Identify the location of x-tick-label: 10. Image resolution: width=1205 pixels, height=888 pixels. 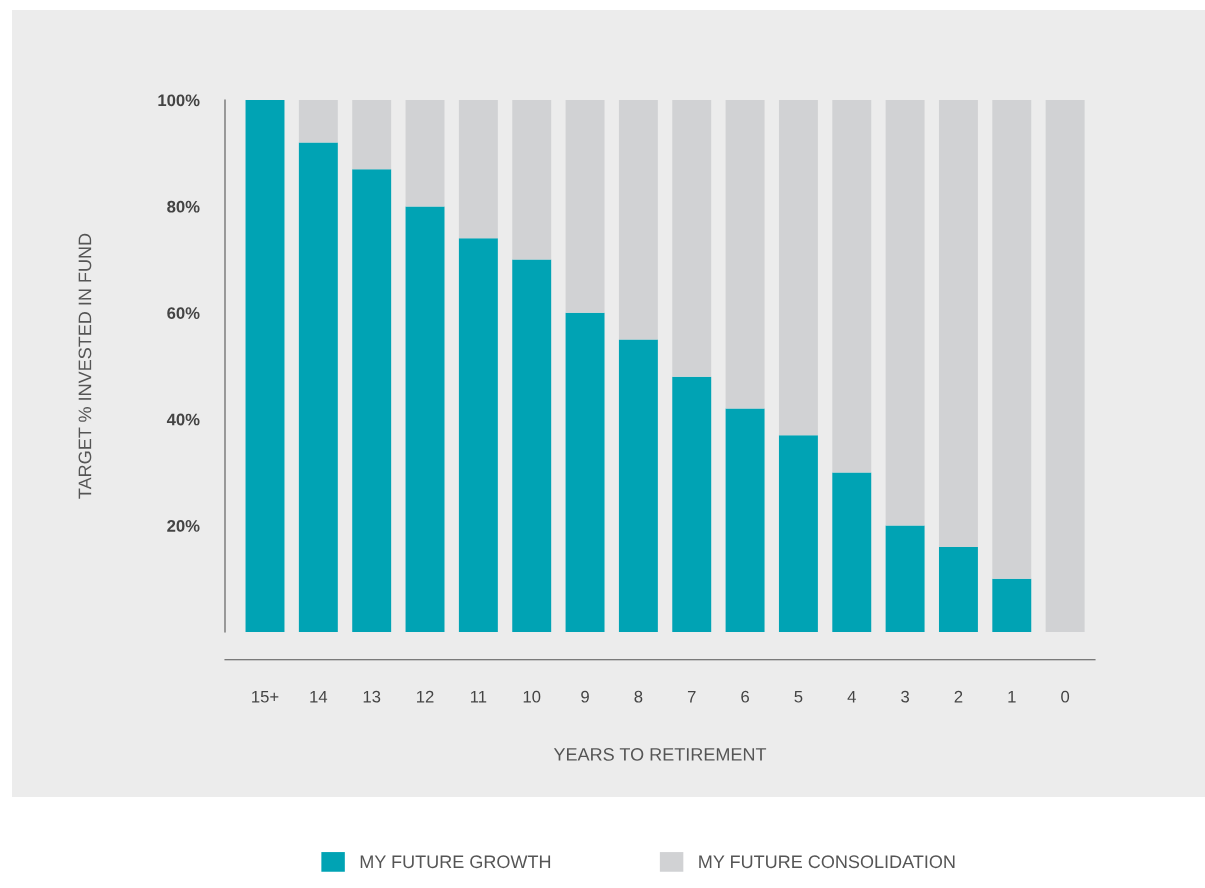
(532, 696).